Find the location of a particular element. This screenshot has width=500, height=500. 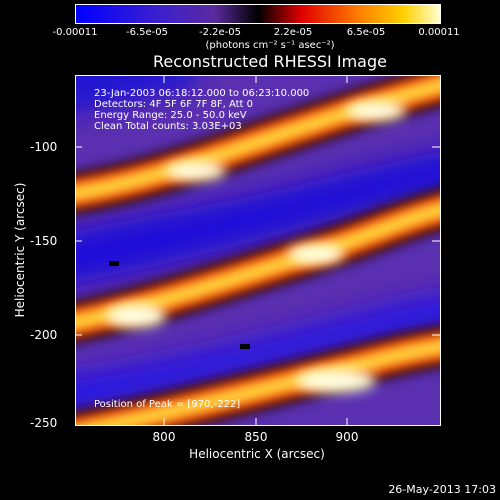

colorbar-tick-label: -0.00011 is located at coordinates (75, 32).